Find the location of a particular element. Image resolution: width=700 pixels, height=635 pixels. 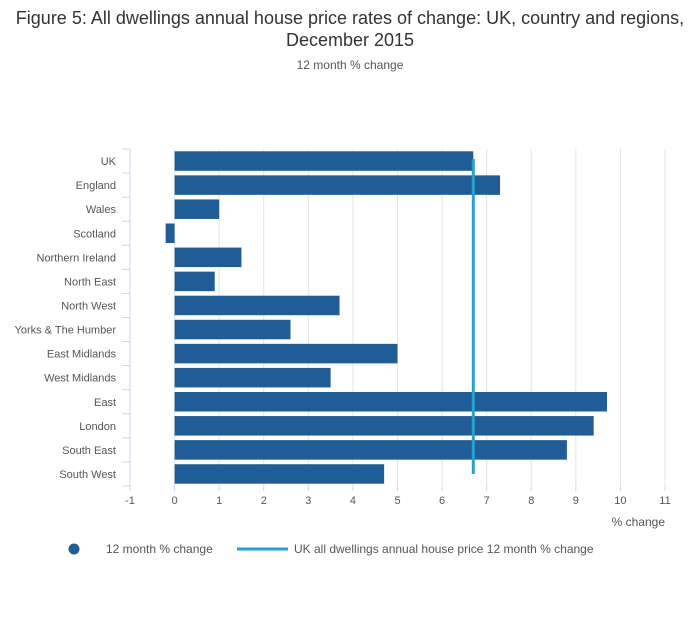

x-tick-label: 3 is located at coordinates (308, 501).